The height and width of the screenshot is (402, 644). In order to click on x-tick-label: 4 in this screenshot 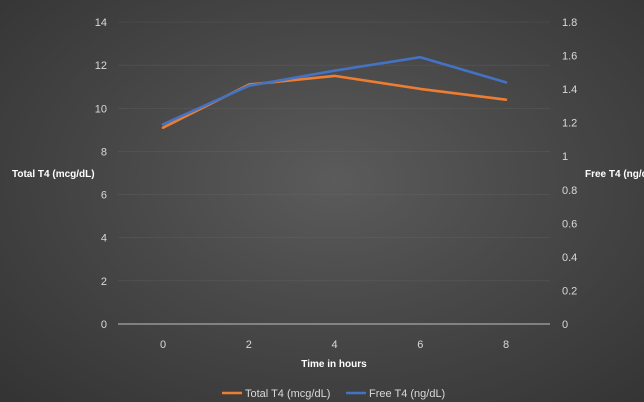, I will do `click(334, 345)`.